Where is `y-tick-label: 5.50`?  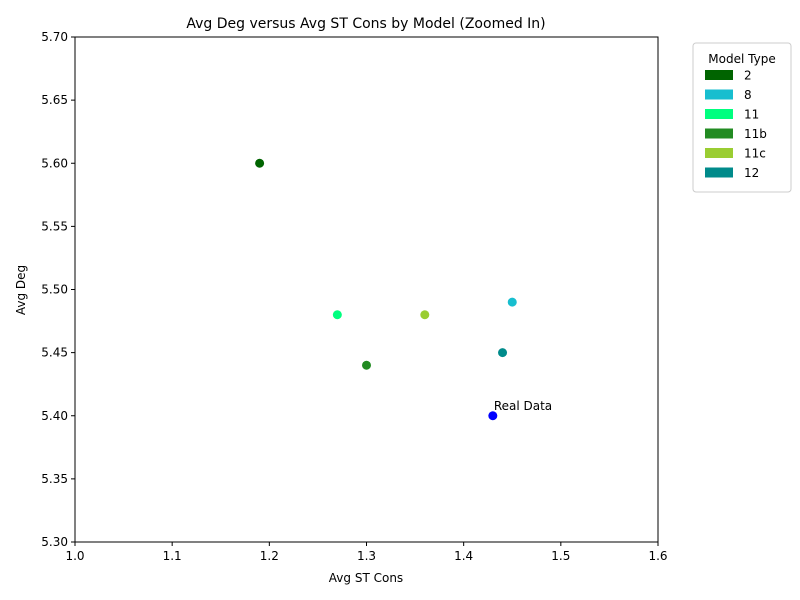
y-tick-label: 5.50 is located at coordinates (54, 290).